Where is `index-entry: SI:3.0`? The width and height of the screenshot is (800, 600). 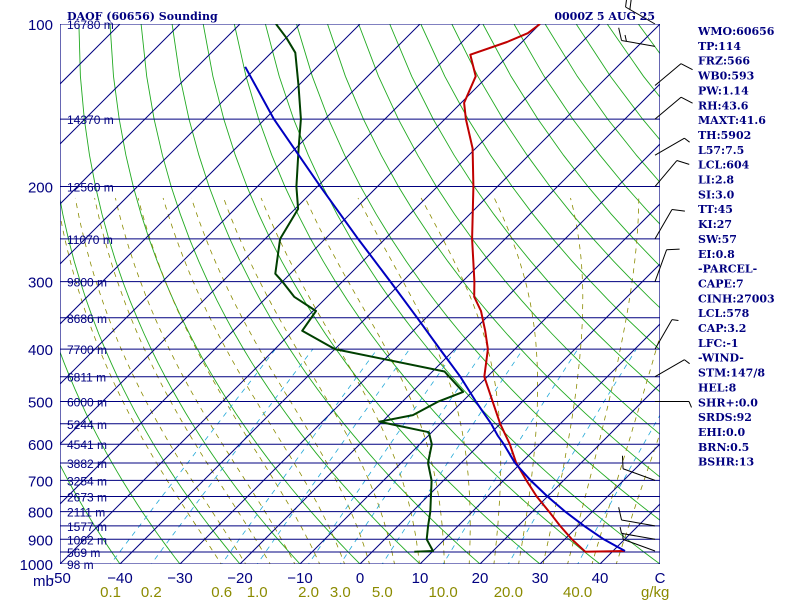 index-entry: SI:3.0 is located at coordinates (716, 194).